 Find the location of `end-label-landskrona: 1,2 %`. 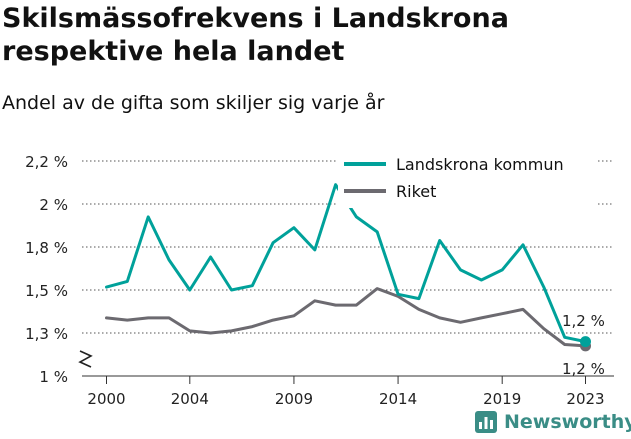

end-label-landskrona: 1,2 % is located at coordinates (583, 321).